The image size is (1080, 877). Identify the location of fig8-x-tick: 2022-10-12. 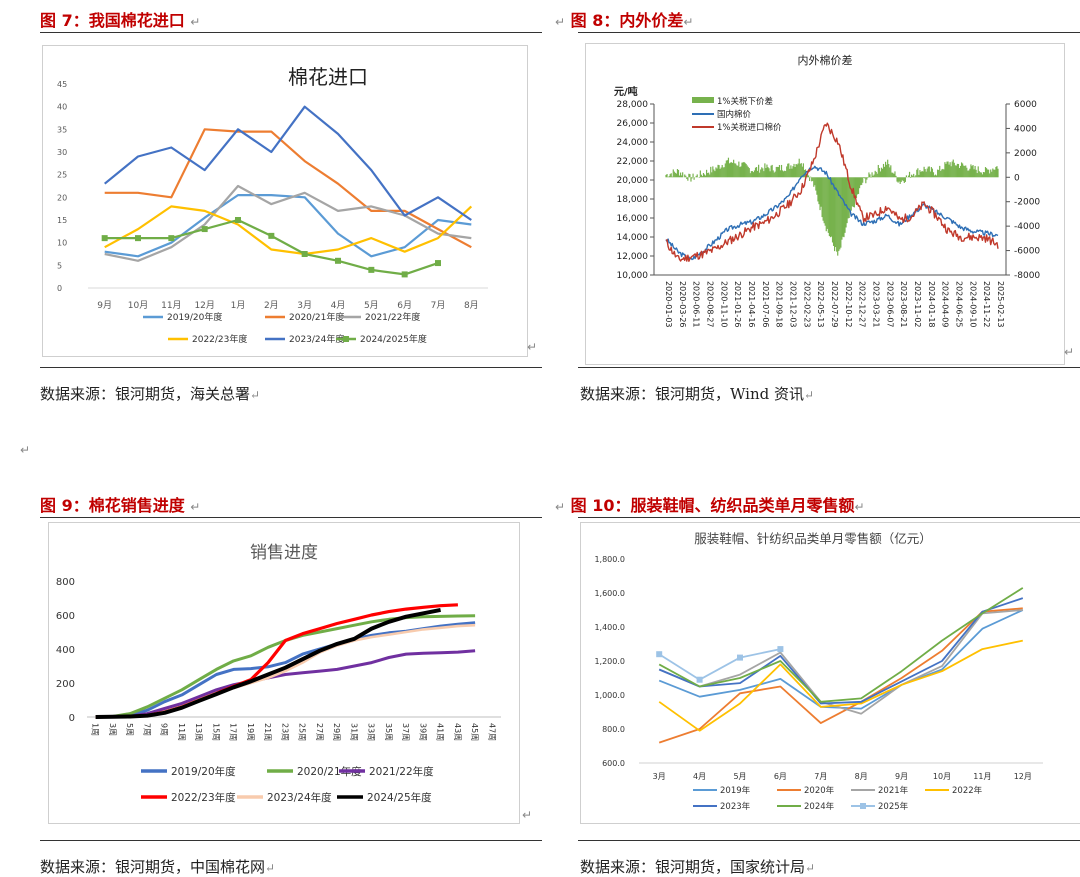
(848, 304).